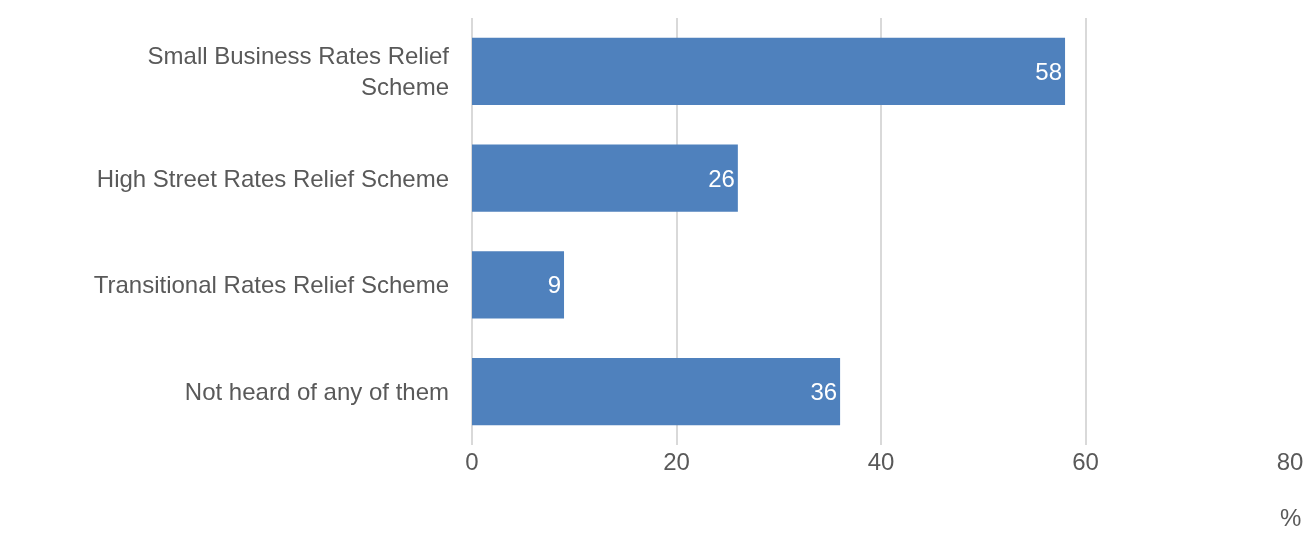 Image resolution: width=1315 pixels, height=540 pixels. What do you see at coordinates (272, 178) in the screenshot?
I see `y-tick-label: High Street Rates Relief Scheme` at bounding box center [272, 178].